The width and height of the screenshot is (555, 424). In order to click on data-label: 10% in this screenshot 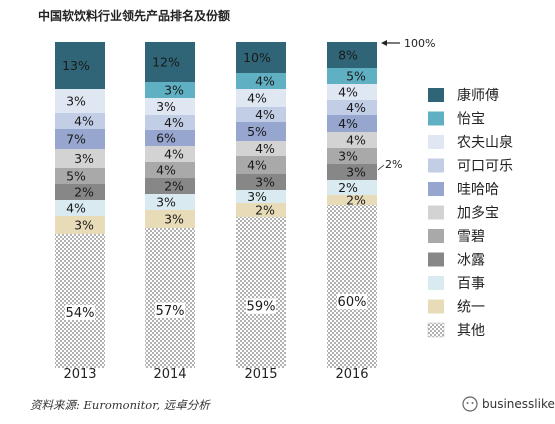, I will do `click(257, 57)`.